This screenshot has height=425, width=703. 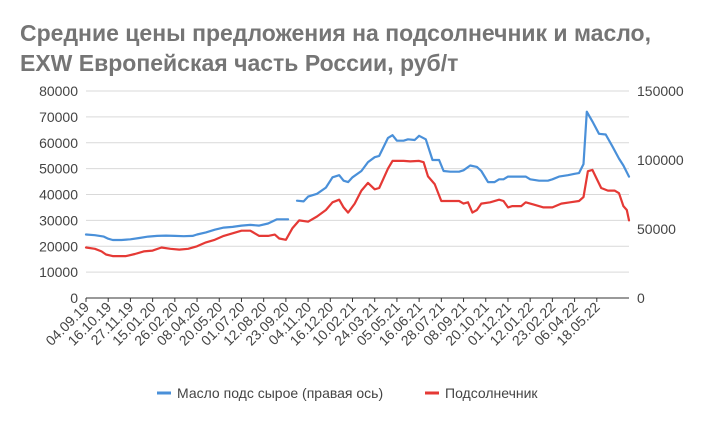 What do you see at coordinates (74, 298) in the screenshot?
I see `left-tick-label: 0` at bounding box center [74, 298].